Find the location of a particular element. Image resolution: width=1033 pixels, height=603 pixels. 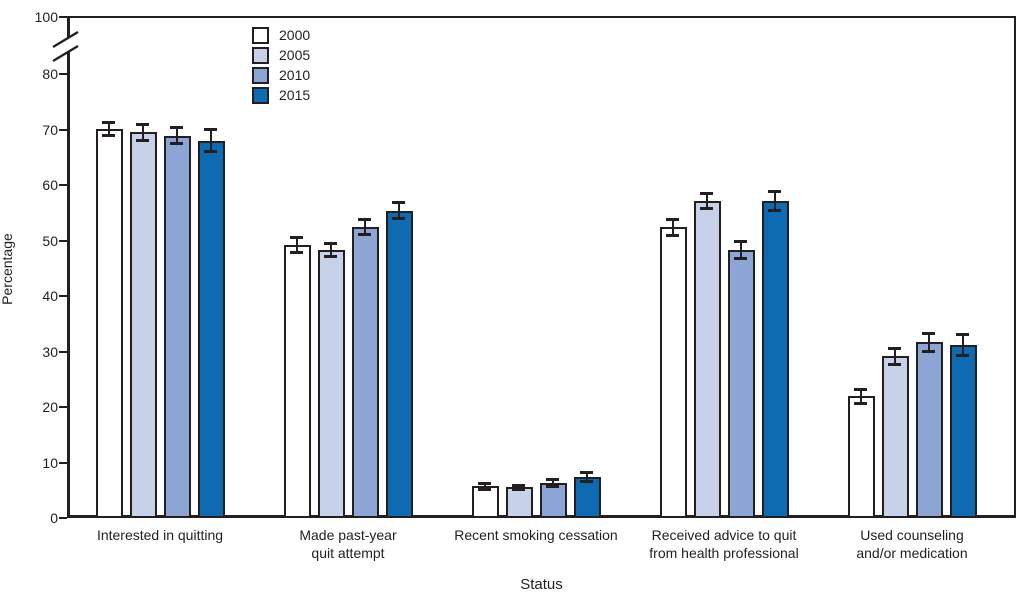

y-tick-label: 50 is located at coordinates (50, 240).